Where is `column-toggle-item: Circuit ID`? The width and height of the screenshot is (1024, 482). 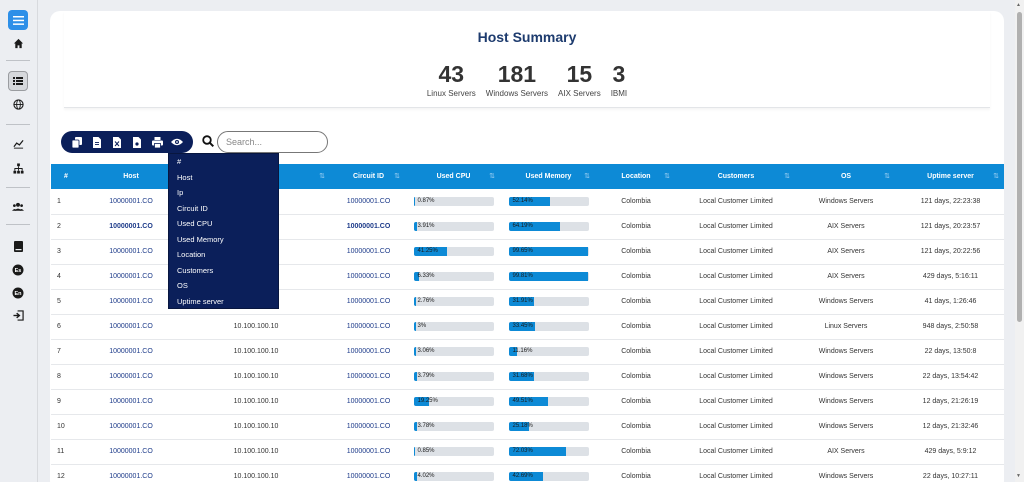 column-toggle-item: Circuit ID is located at coordinates (192, 208).